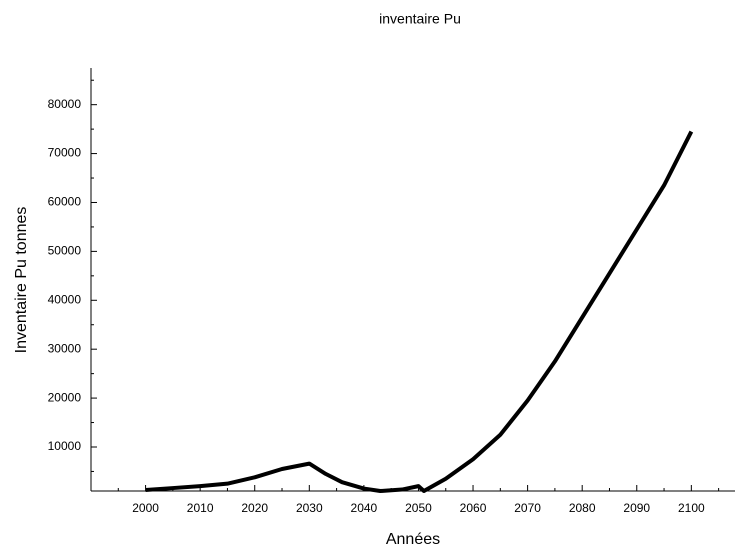  Describe the element at coordinates (636, 508) in the screenshot. I see `x-tick-label: 2090` at that location.